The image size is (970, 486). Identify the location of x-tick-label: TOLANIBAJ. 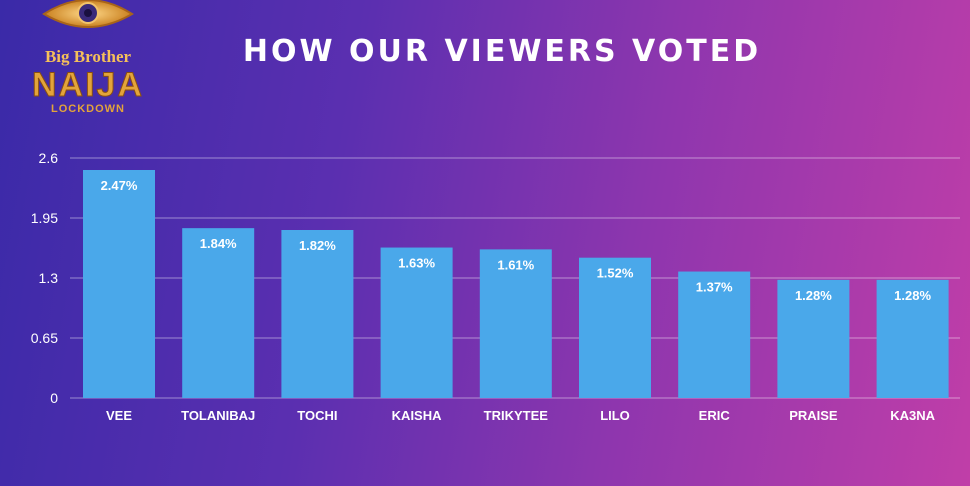
(218, 415).